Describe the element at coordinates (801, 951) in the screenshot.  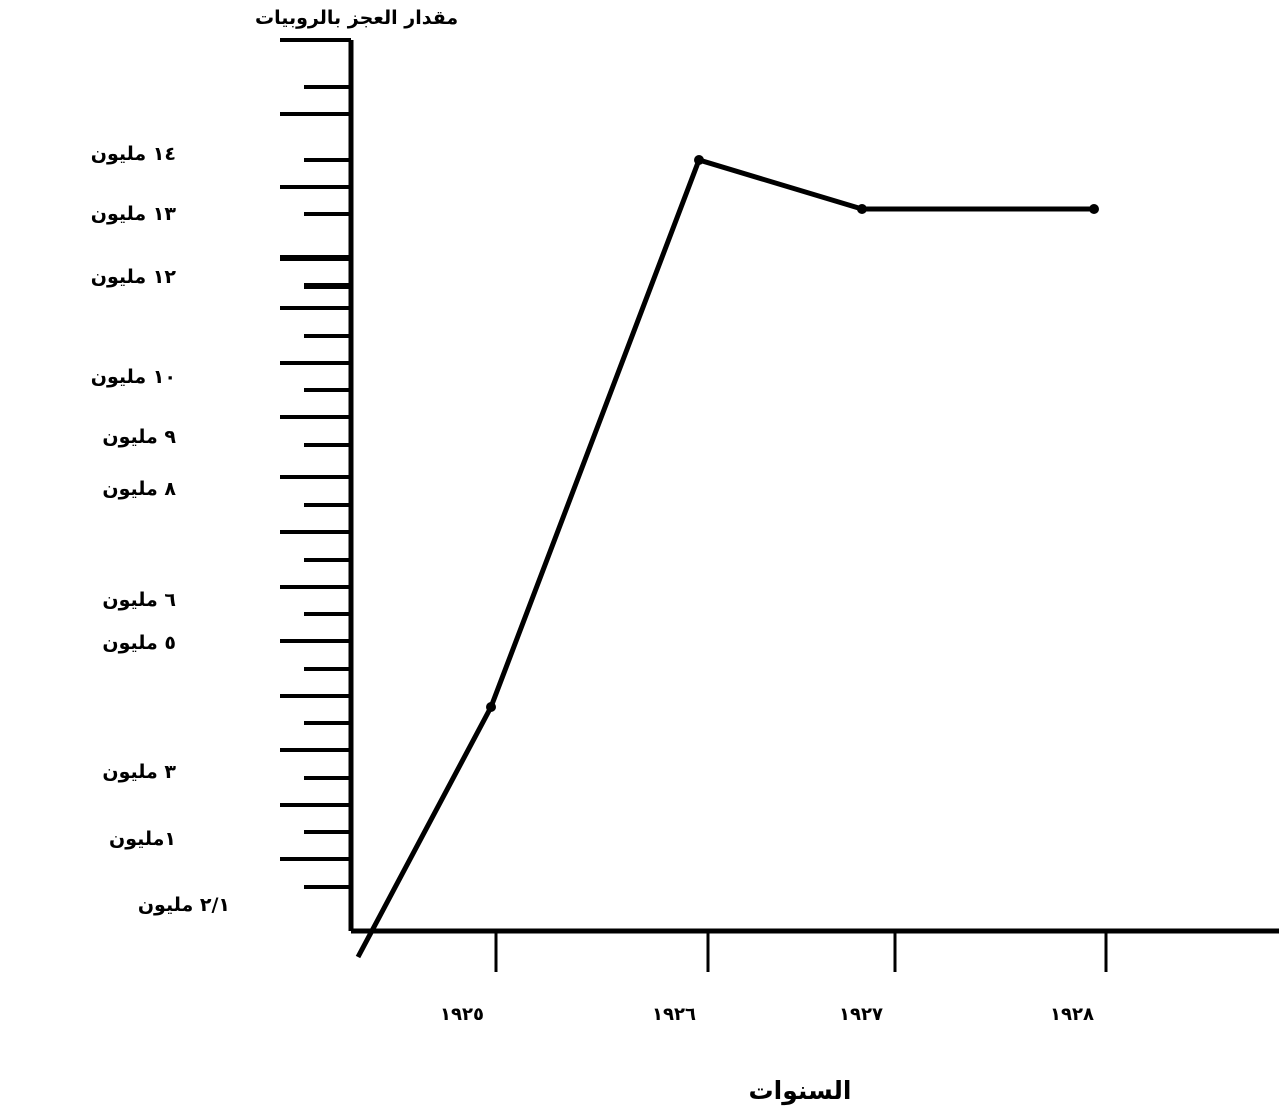
I see `x-axis-ticks` at that location.